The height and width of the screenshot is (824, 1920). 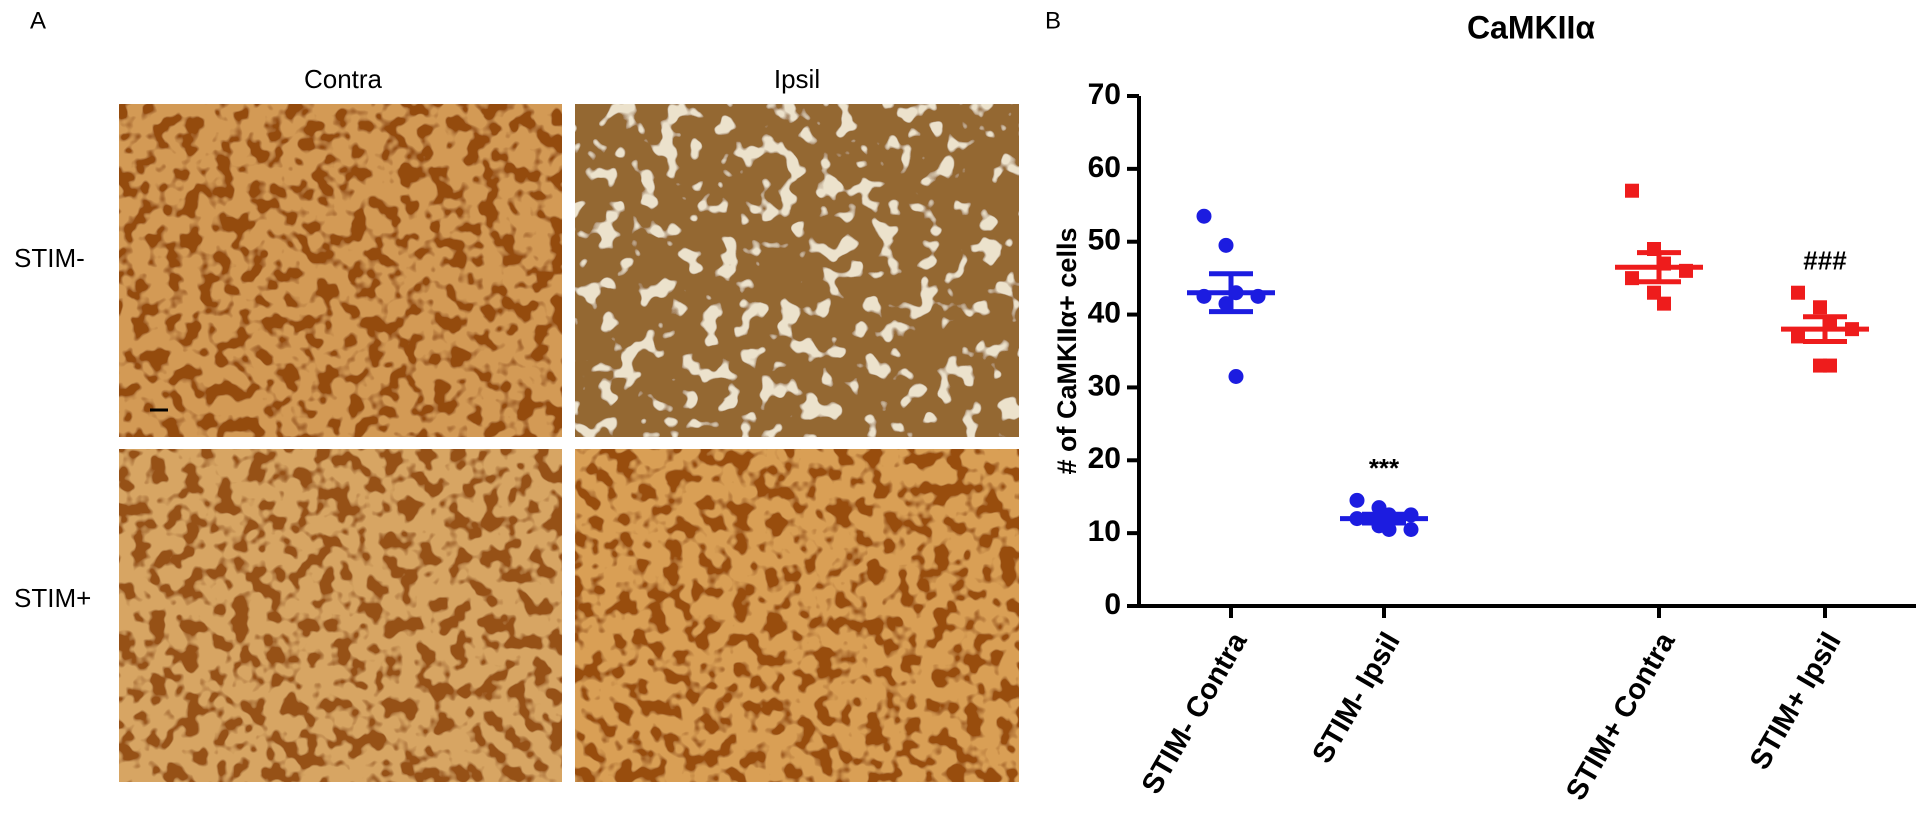 What do you see at coordinates (1384, 468) in the screenshot?
I see `annotation: ***` at bounding box center [1384, 468].